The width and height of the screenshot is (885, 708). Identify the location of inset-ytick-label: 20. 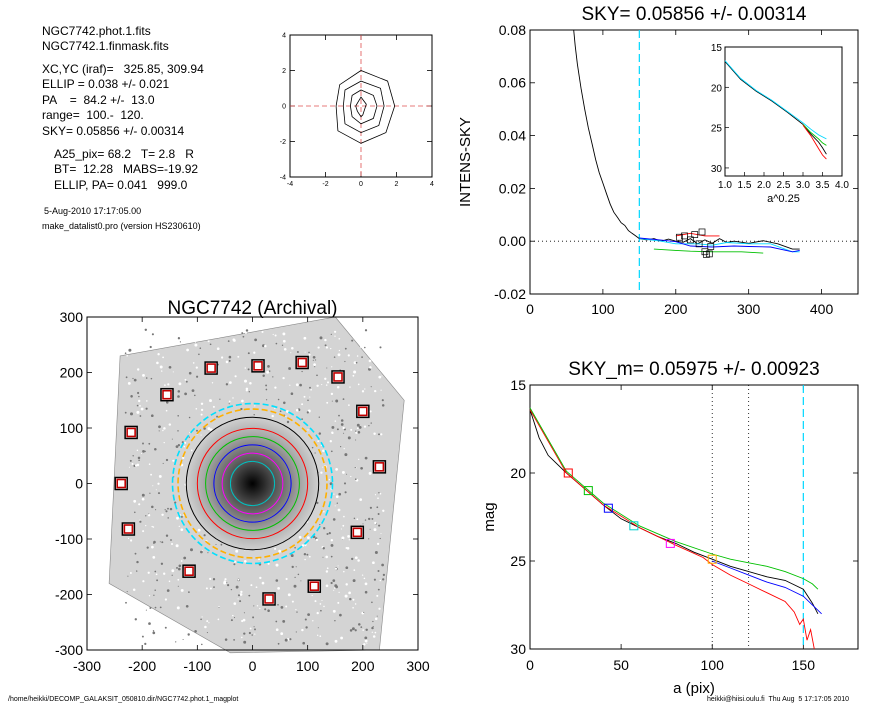
(717, 88).